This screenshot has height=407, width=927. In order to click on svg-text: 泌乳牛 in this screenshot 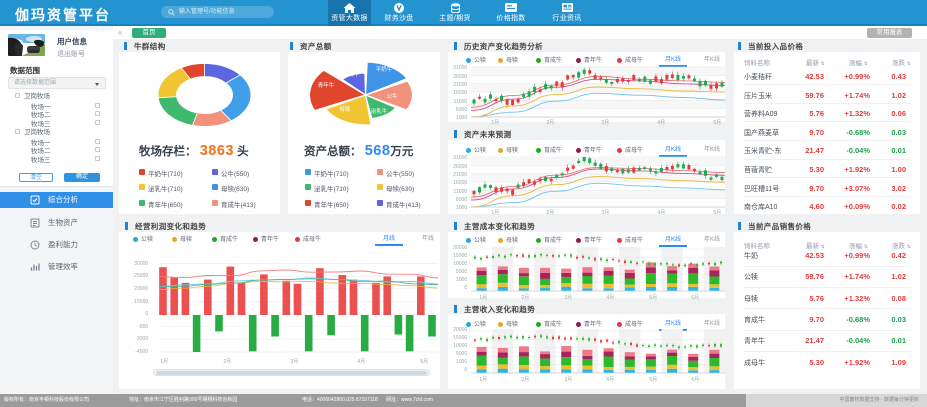, I will do `click(379, 111)`.